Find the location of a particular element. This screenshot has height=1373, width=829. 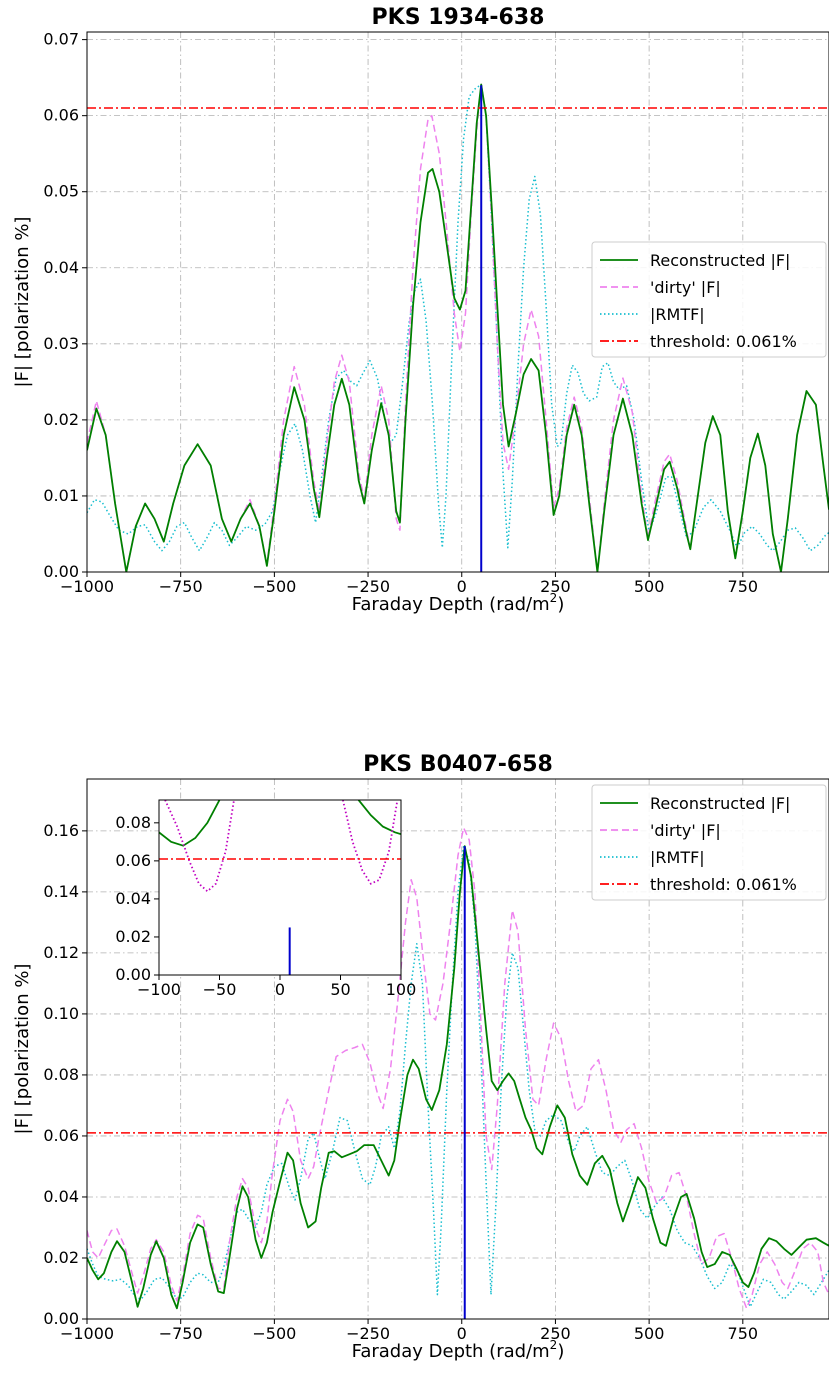

y-tick-label: 0.05 is located at coordinates (61, 191).